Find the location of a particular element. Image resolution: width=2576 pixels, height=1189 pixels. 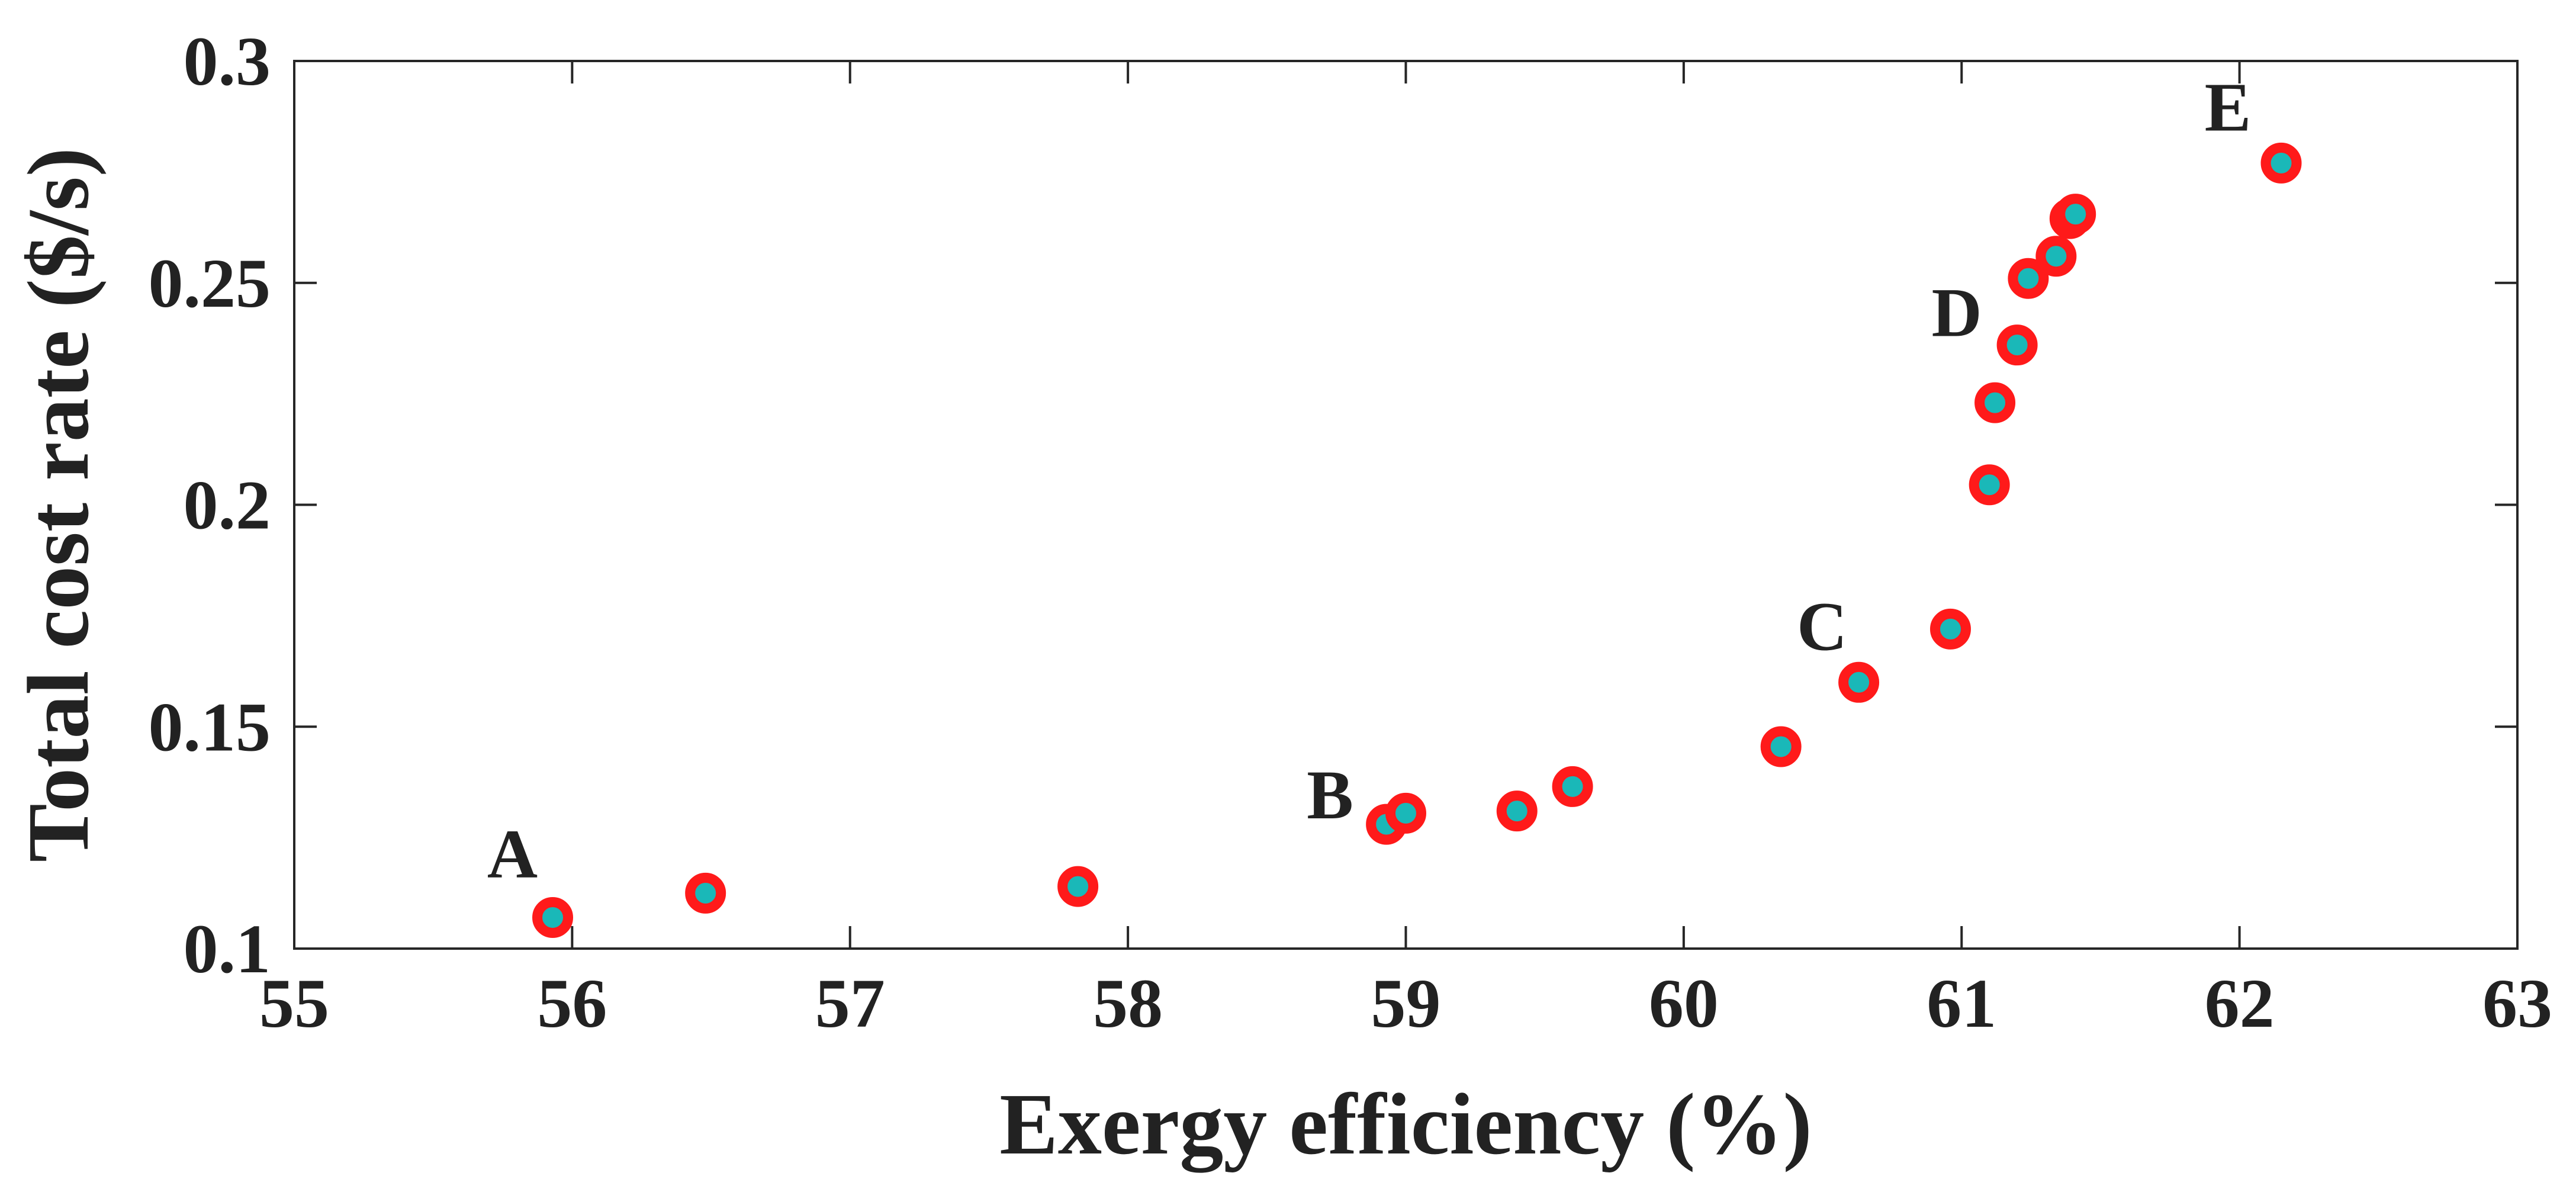

y-tick-label: 0.25 is located at coordinates (210, 283).